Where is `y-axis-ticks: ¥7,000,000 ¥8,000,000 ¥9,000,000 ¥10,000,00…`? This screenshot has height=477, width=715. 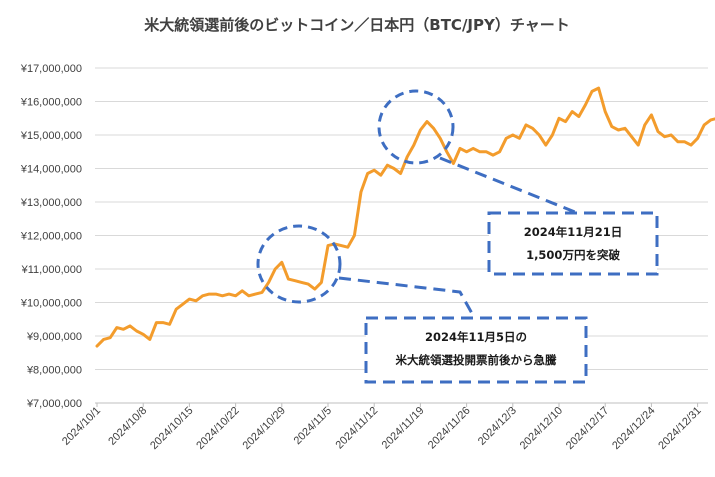
y-axis-ticks: ¥7,000,000 ¥8,000,000 ¥9,000,000 ¥10,000,00… is located at coordinates (51, 236).